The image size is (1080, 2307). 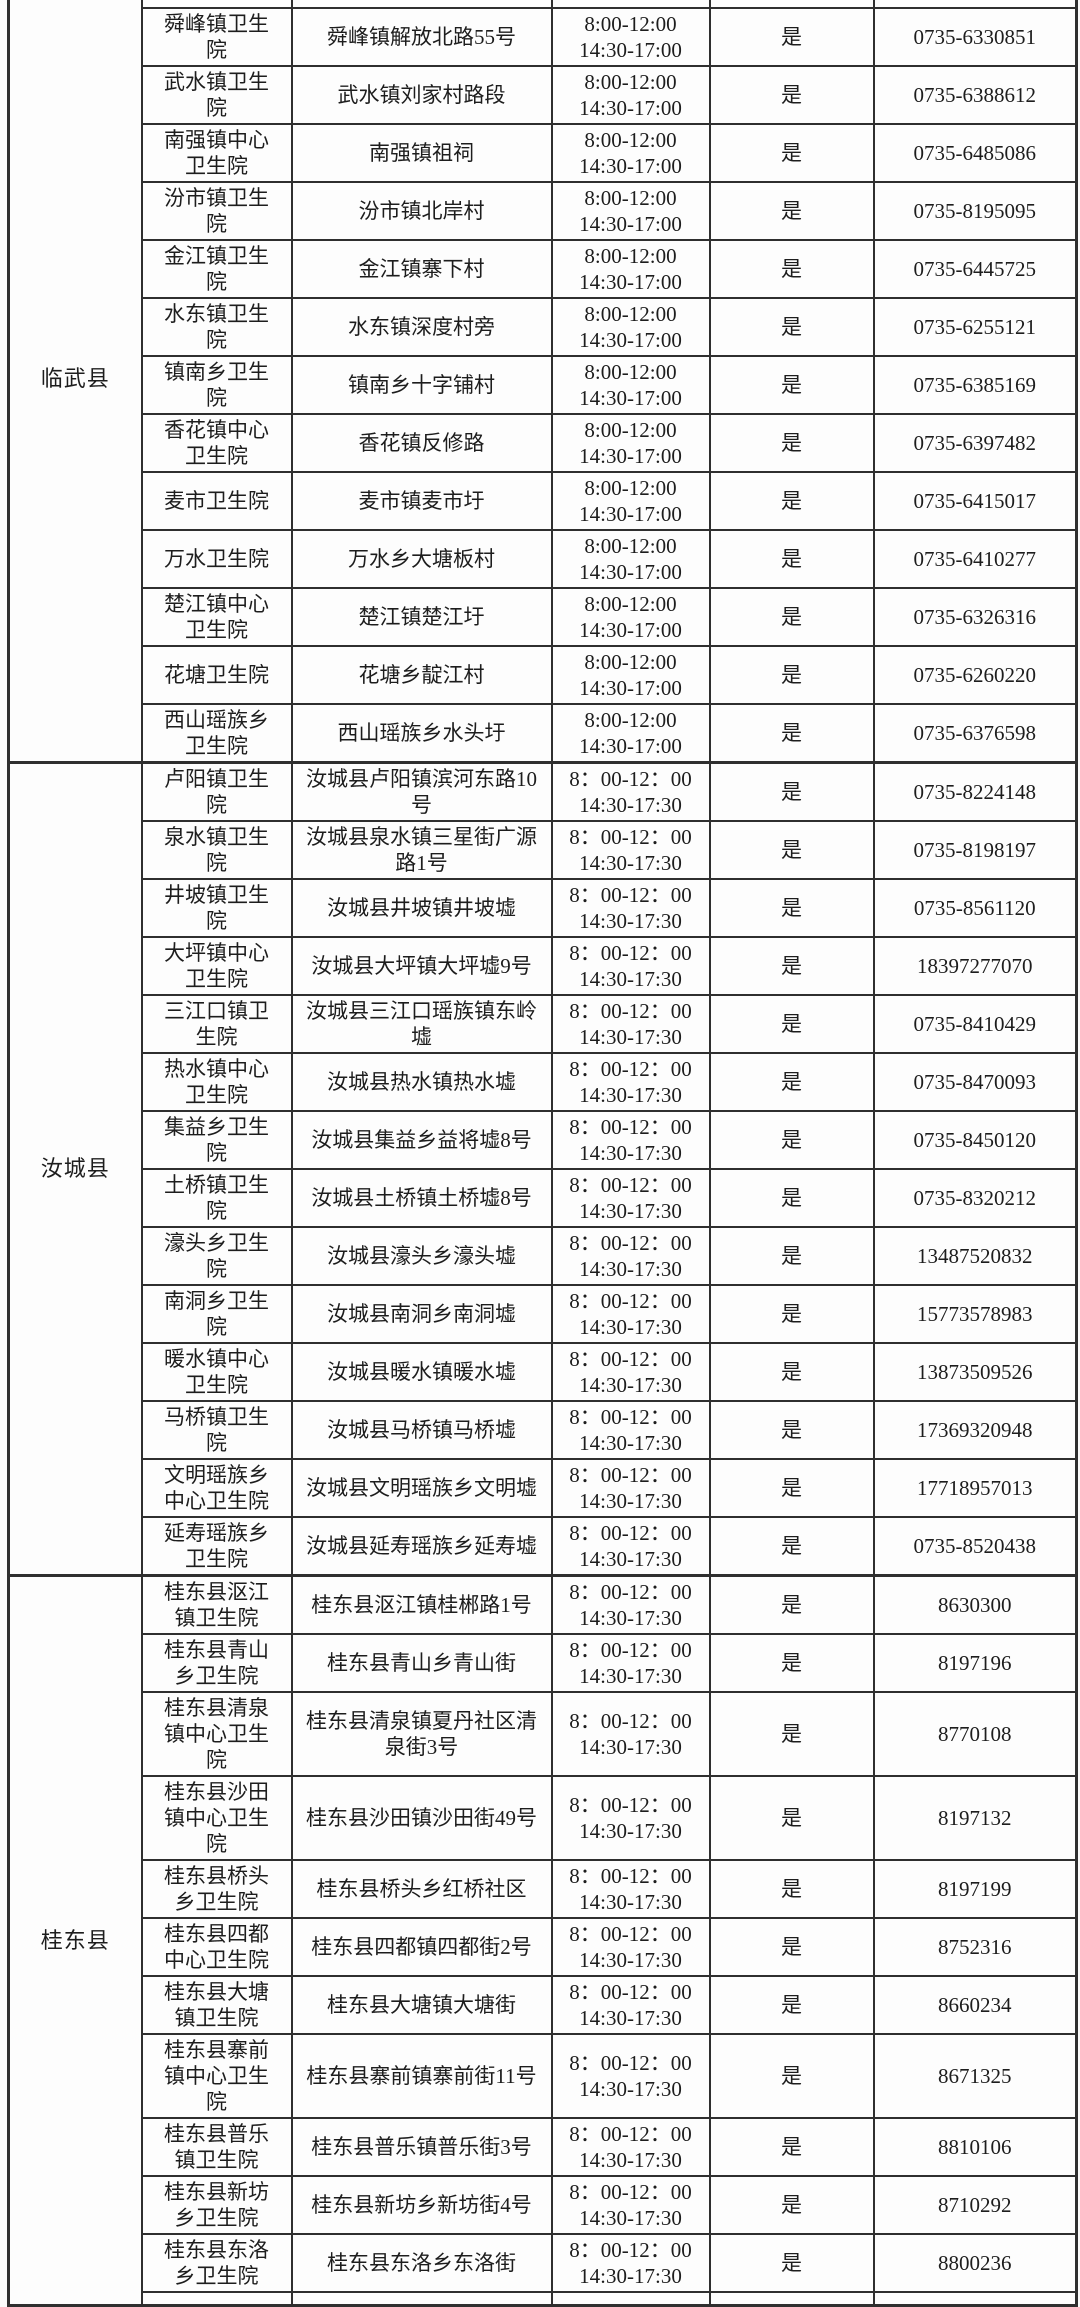 I want to click on address-cell: 桂东县普乐镇普乐街3号, so click(x=421, y=2147).